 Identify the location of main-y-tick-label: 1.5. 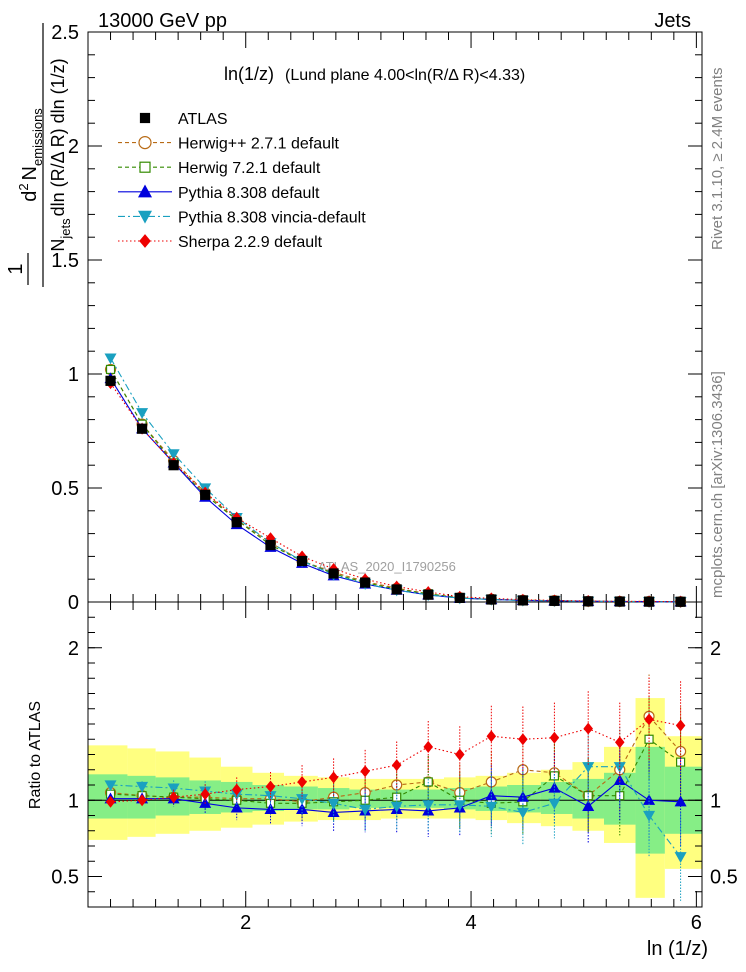
(65, 261).